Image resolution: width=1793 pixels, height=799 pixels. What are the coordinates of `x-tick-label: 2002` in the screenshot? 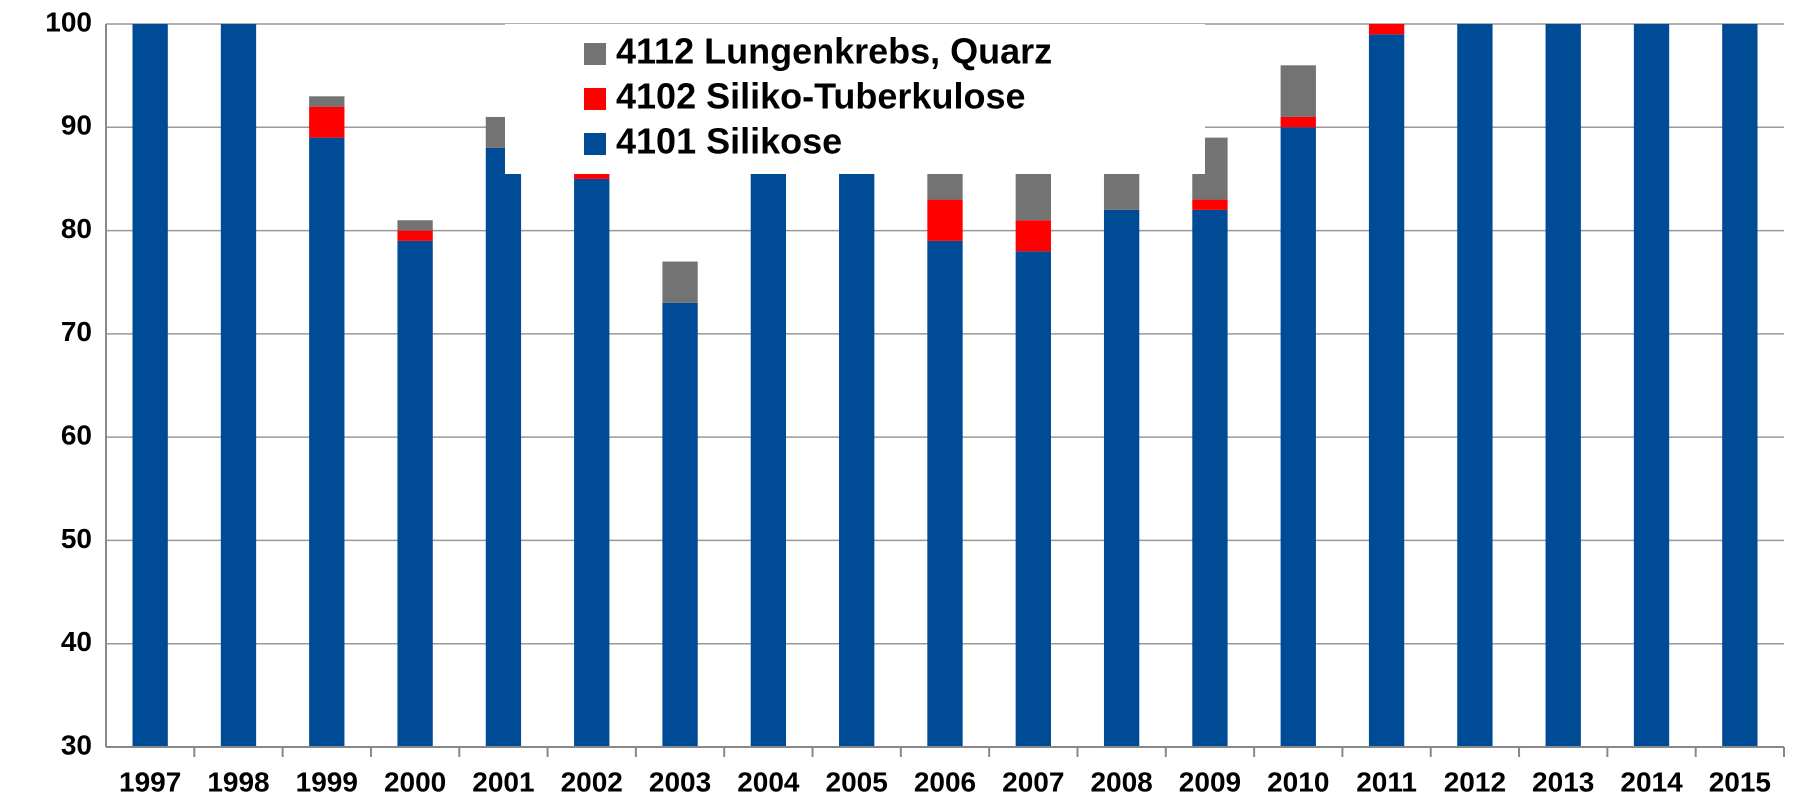 It's located at (592, 781).